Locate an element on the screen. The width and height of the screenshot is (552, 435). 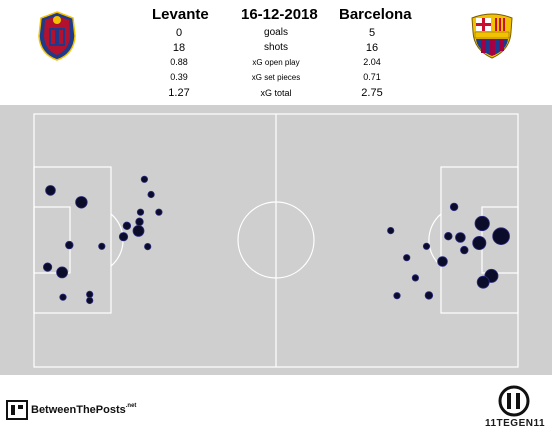
stat-home-value: 0.39 is located at coordinates (179, 77).